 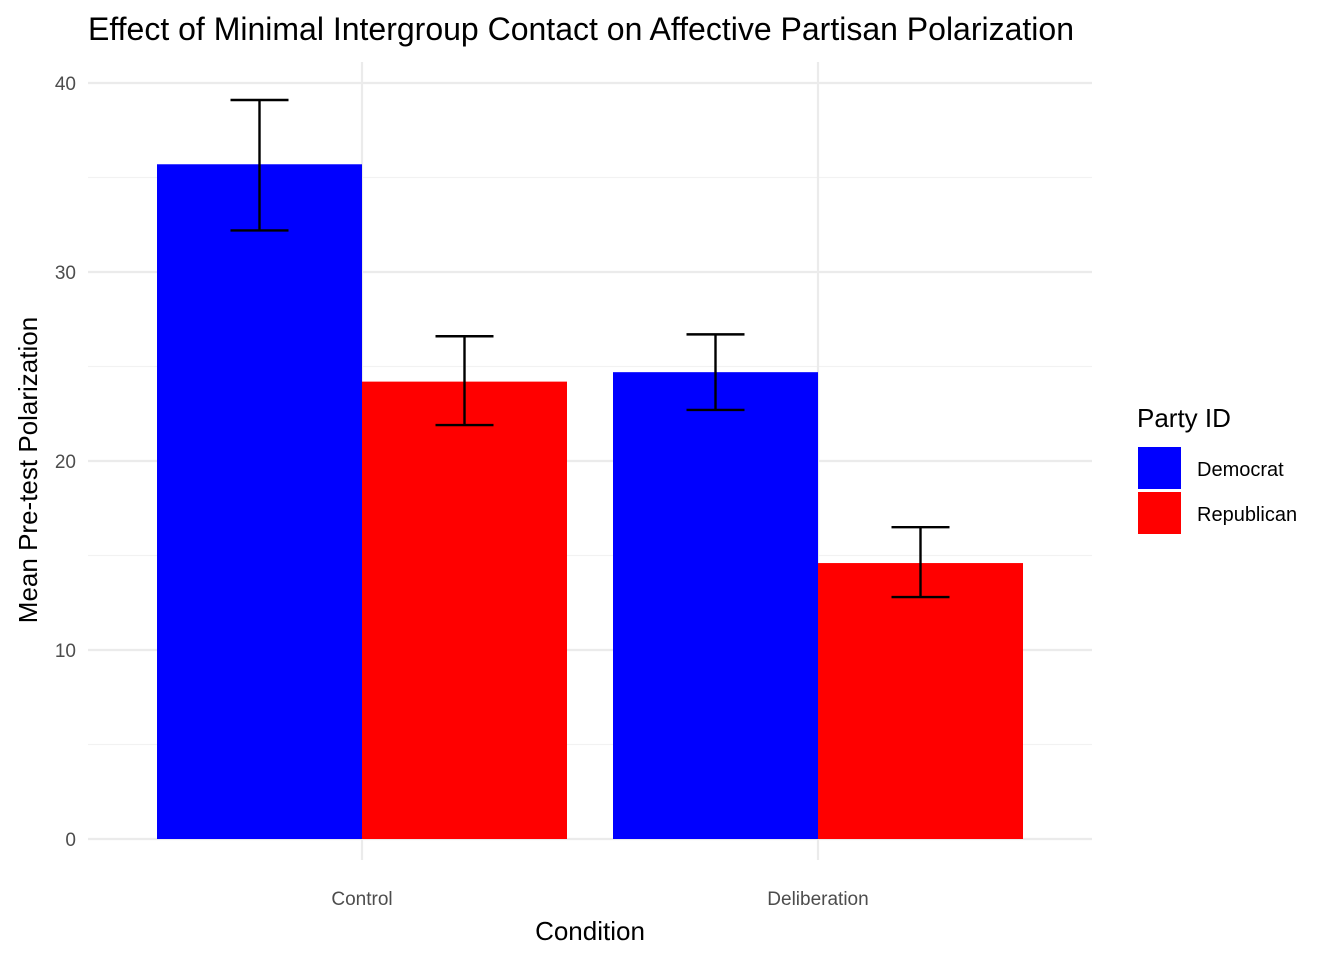 I want to click on error-bar-republican-control, so click(x=464, y=381).